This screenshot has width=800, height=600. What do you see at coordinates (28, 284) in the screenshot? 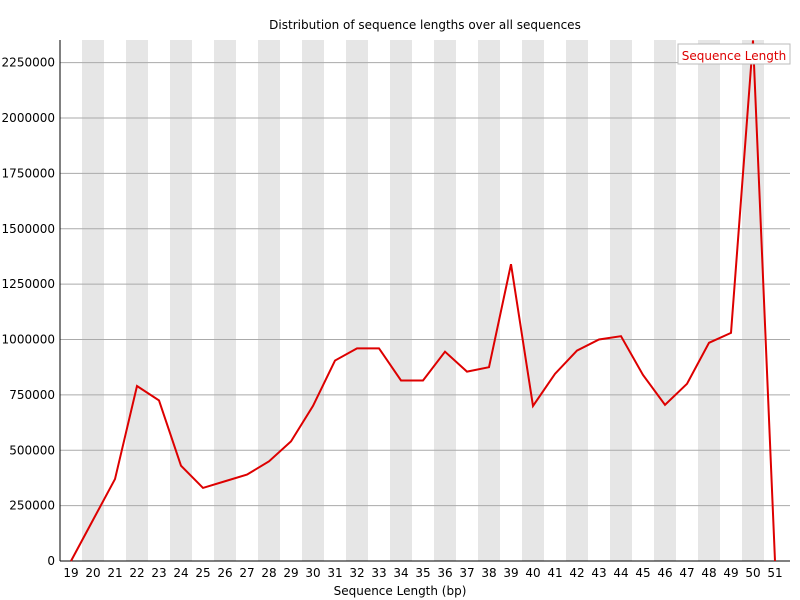
I see `y-tick-label-1250000: 1250000` at bounding box center [28, 284].